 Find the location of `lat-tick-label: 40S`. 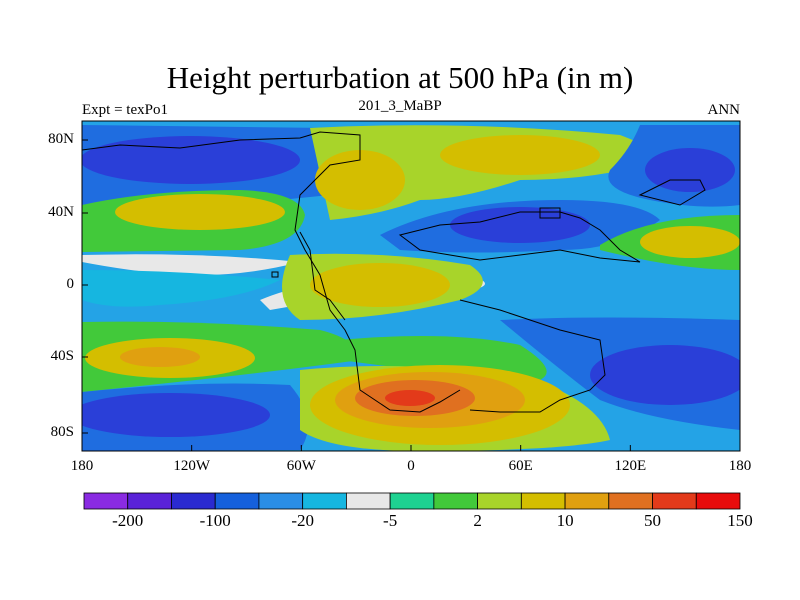

lat-tick-label: 40S is located at coordinates (62, 356).